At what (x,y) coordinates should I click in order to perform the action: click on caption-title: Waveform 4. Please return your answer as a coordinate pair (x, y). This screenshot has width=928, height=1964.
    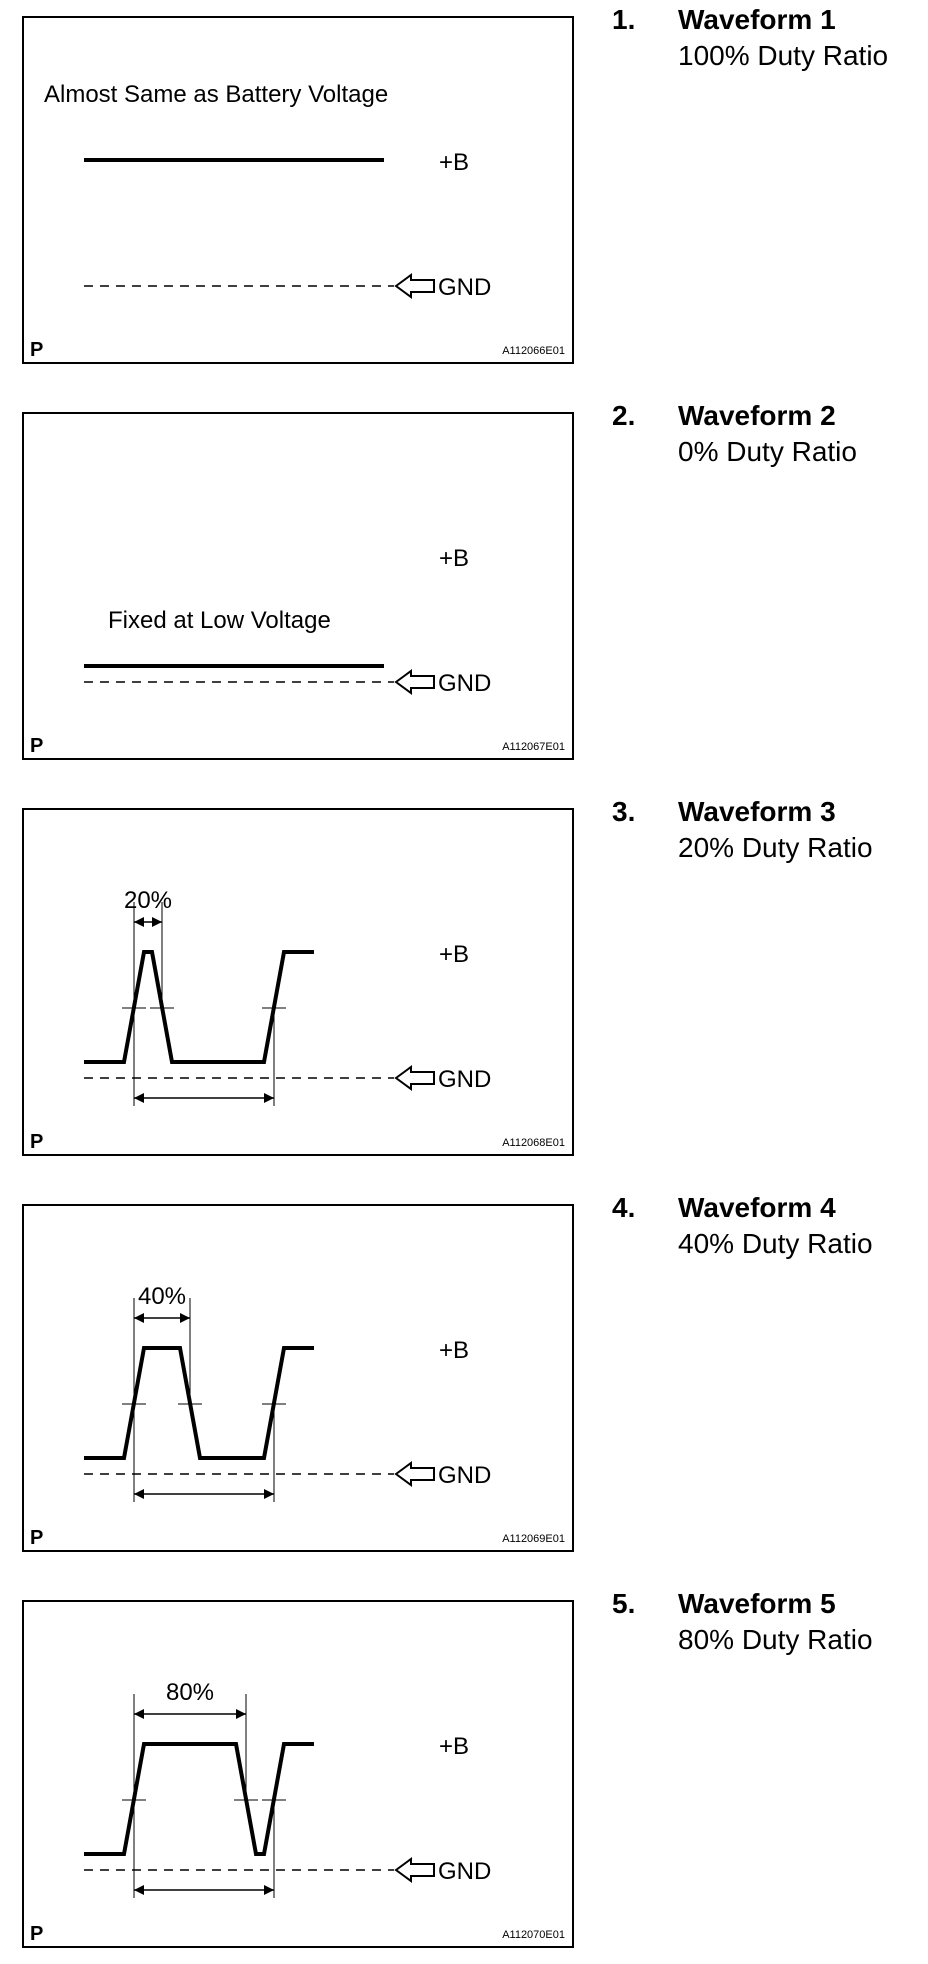
    Looking at the image, I should click on (757, 1207).